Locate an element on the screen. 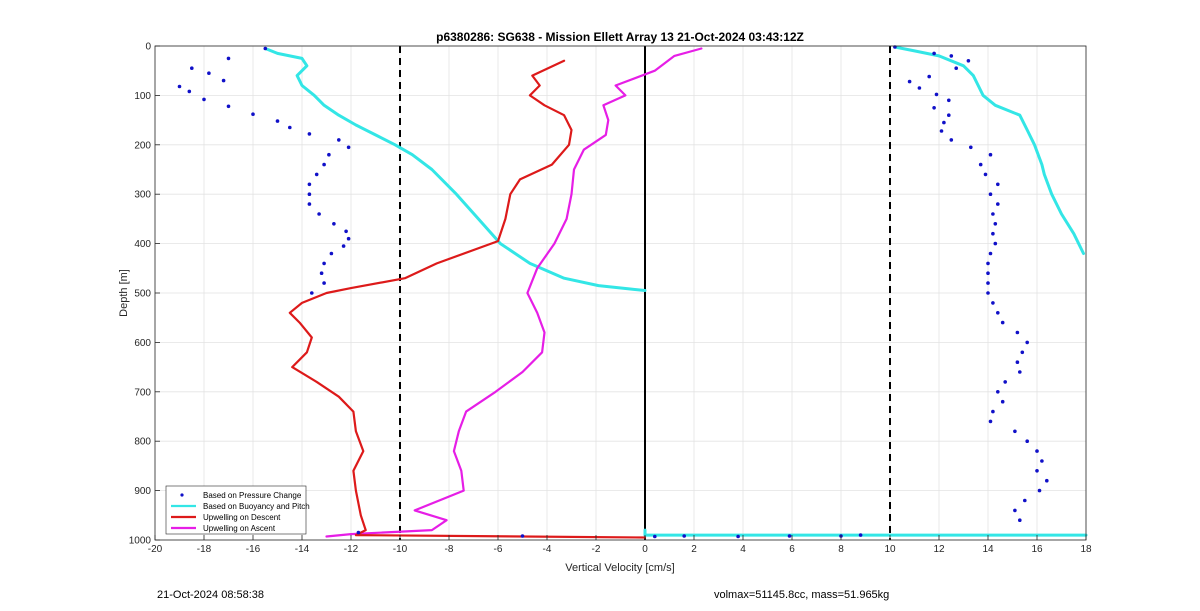 Image resolution: width=1200 pixels, height=611 pixels. x-tick-label: -4 is located at coordinates (547, 549).